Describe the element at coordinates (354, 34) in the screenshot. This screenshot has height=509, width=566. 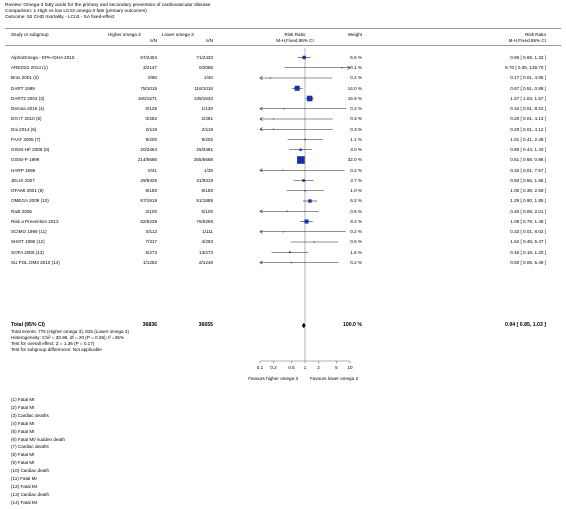
I see `weight-column-header: Weight` at that location.